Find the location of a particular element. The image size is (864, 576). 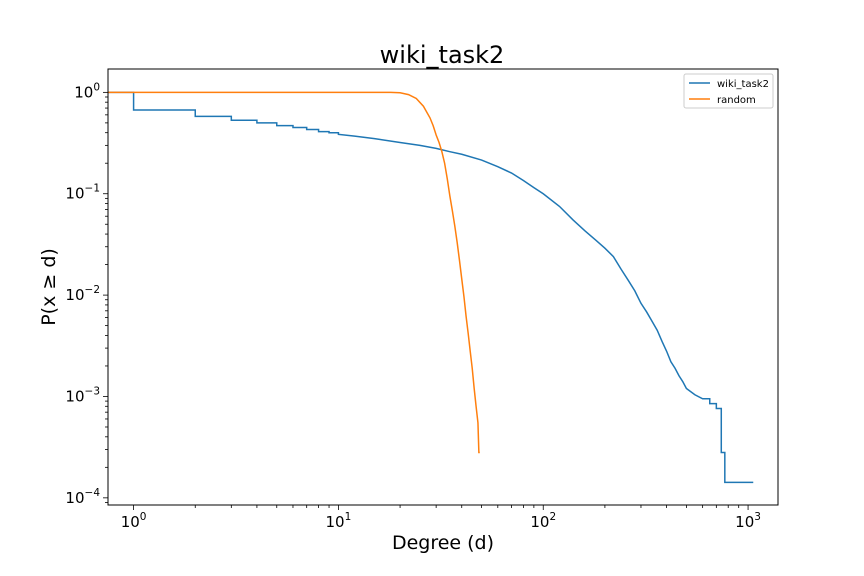

x-tick-label: 10⁰ is located at coordinates (134, 521).